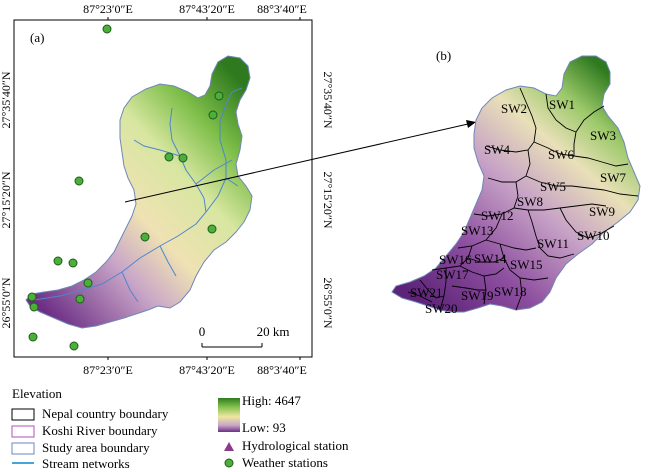 The width and height of the screenshot is (650, 472). Describe the element at coordinates (229, 446) in the screenshot. I see `hydrological-station-icon` at that location.